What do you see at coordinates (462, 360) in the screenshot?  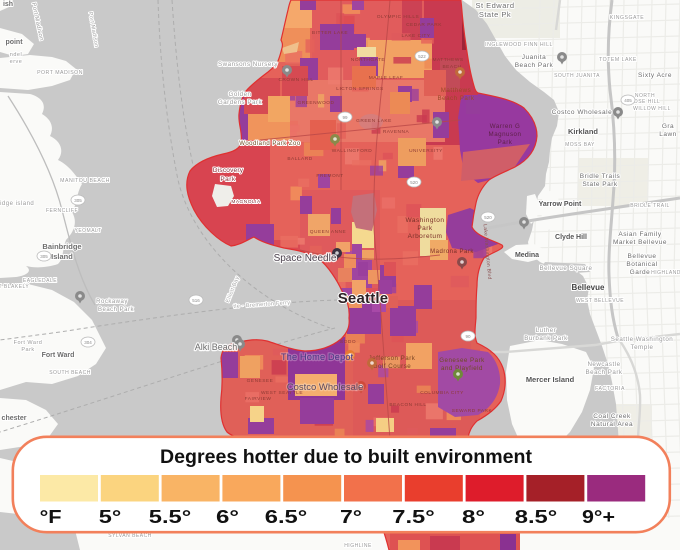 I see `svg-text: Genesee Park` at bounding box center [462, 360].